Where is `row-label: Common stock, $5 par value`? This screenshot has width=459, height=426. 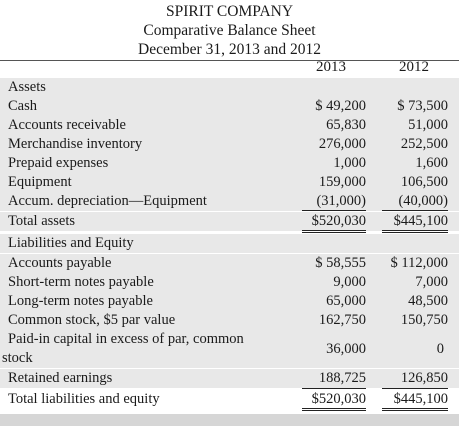
row-label: Common stock, $5 par value is located at coordinates (92, 320).